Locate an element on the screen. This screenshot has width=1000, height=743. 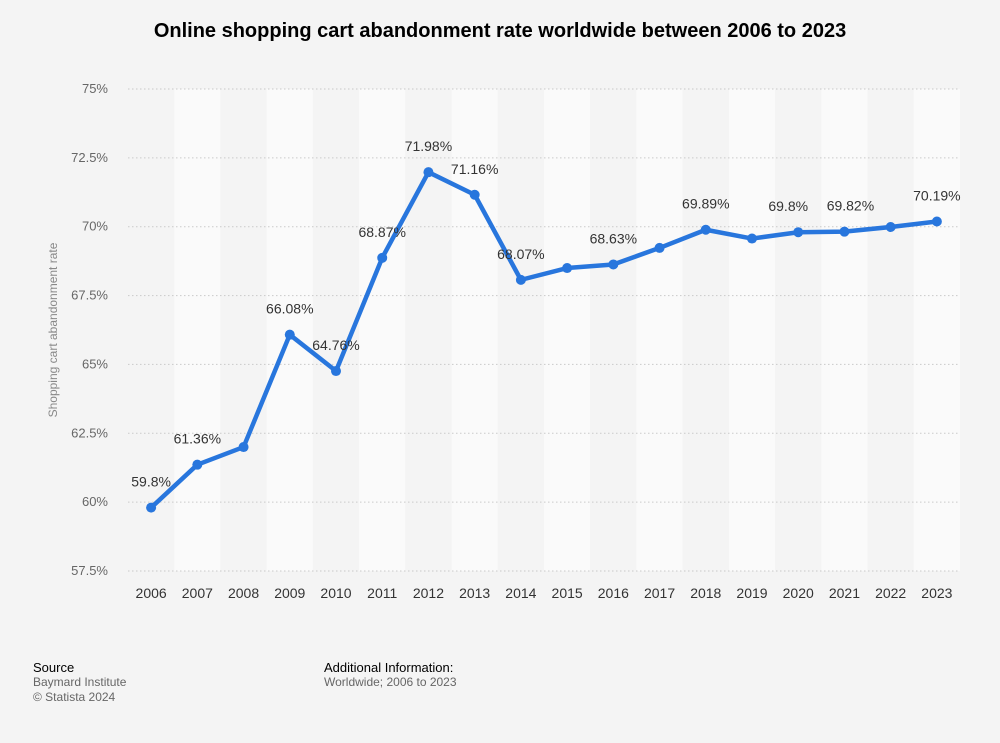
source-name: Baymard Institute is located at coordinates (80, 682).